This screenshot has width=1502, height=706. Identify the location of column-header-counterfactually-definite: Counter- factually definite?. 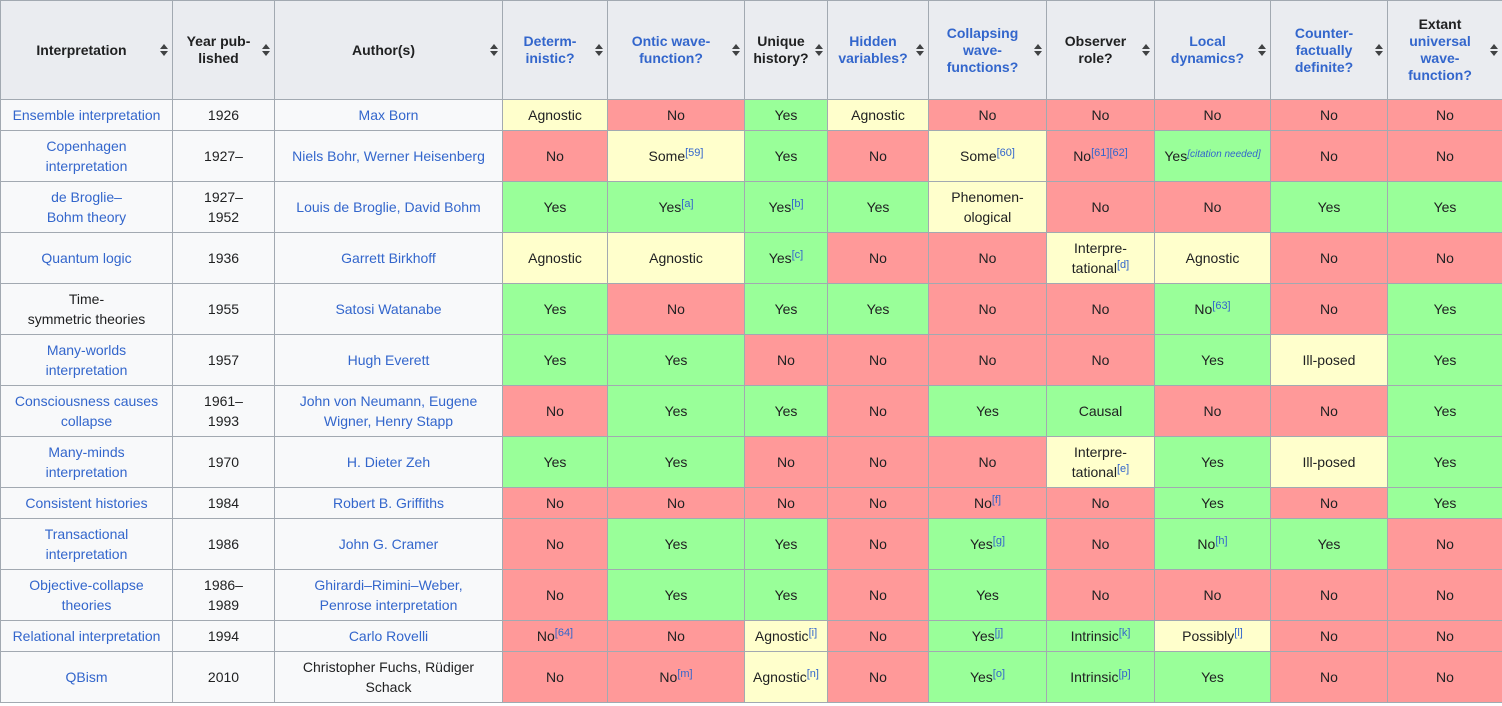
(1329, 50).